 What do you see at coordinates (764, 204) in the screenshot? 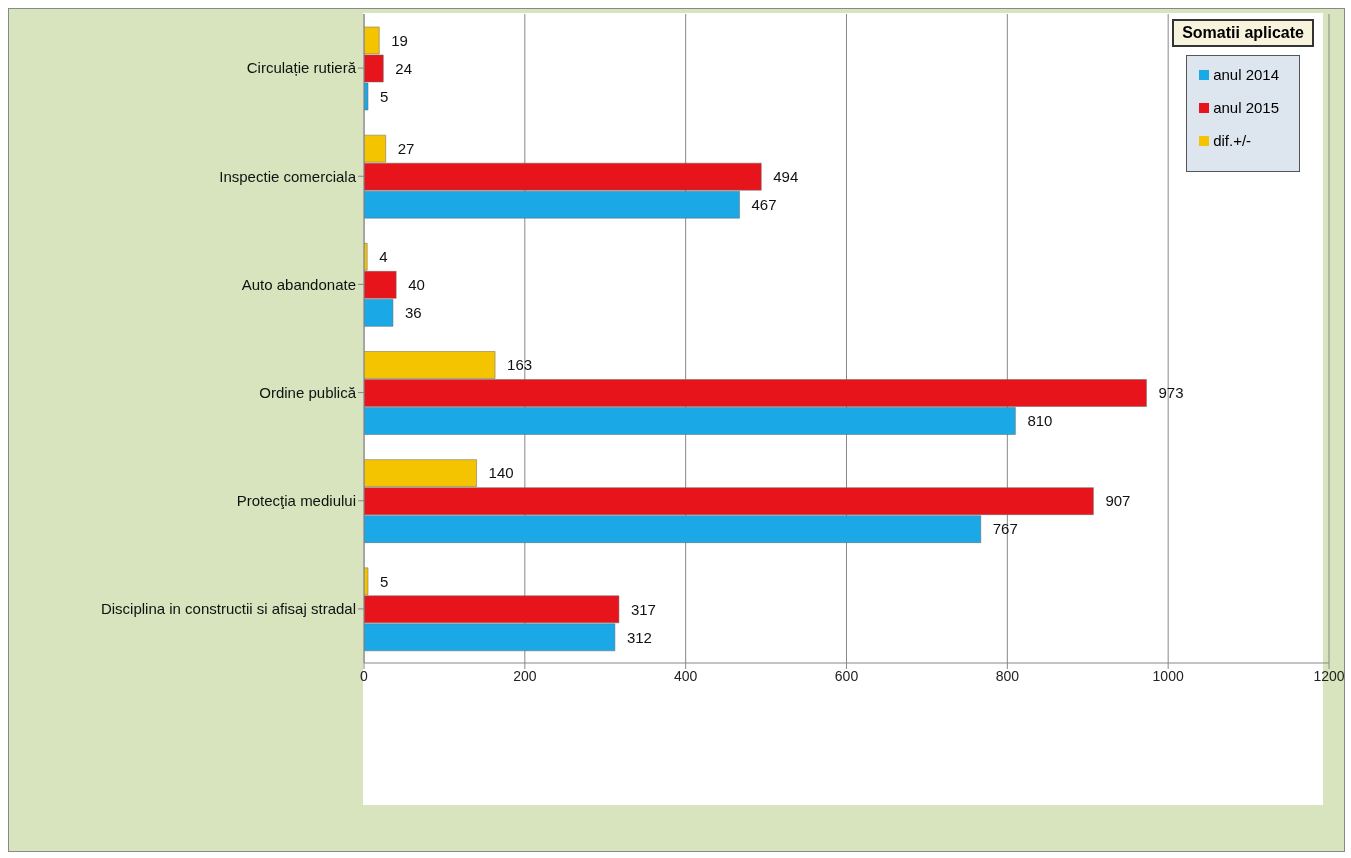
I see `data-label: 467` at bounding box center [764, 204].